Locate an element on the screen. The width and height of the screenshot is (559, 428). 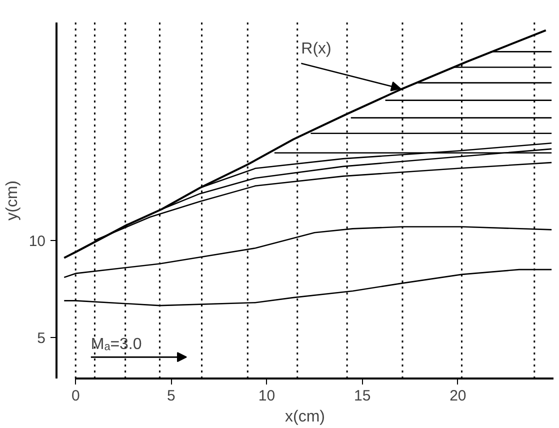
x-axis-title: x(cm) is located at coordinates (305, 417).